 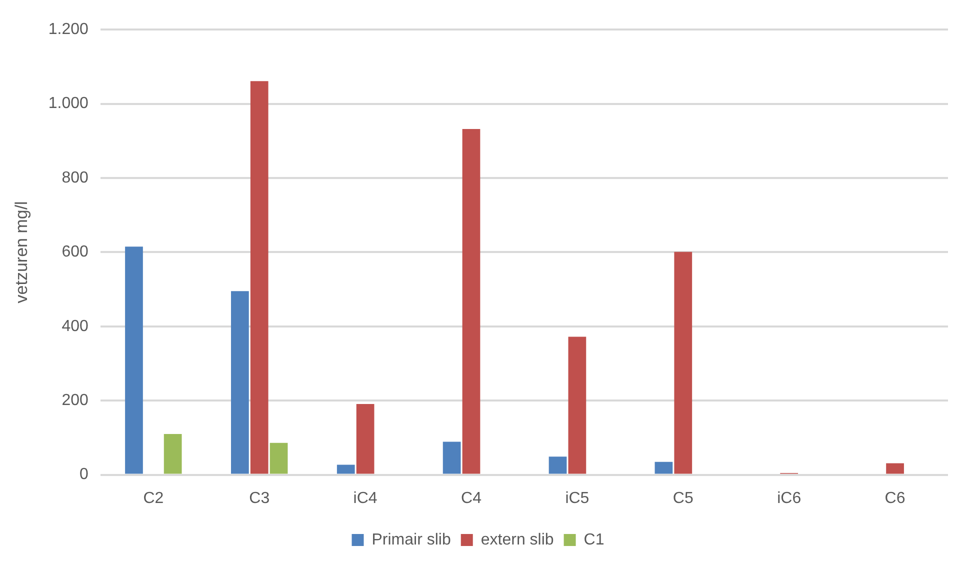 What do you see at coordinates (75, 177) in the screenshot?
I see `y-tick-label: 800` at bounding box center [75, 177].